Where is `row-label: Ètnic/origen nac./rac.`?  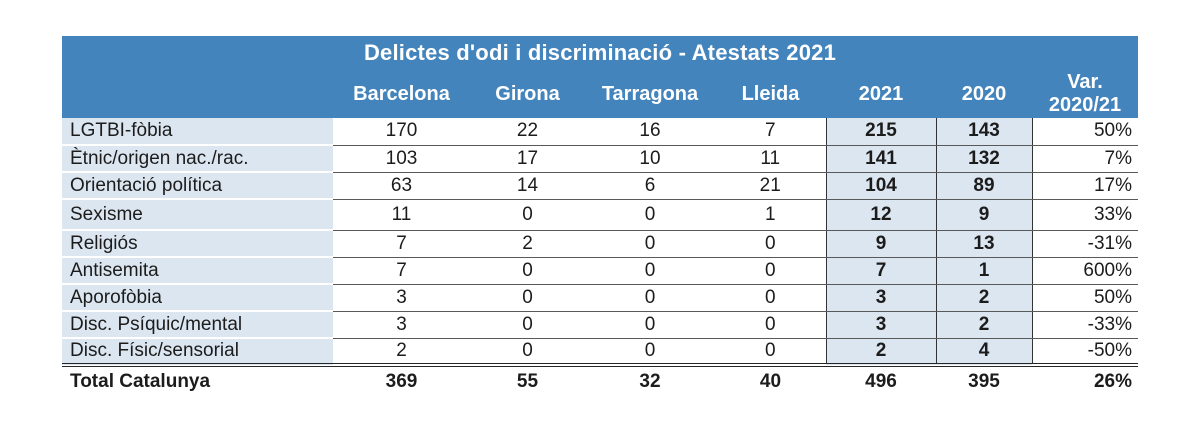
row-label: Ètnic/origen nac./rac. is located at coordinates (197, 159).